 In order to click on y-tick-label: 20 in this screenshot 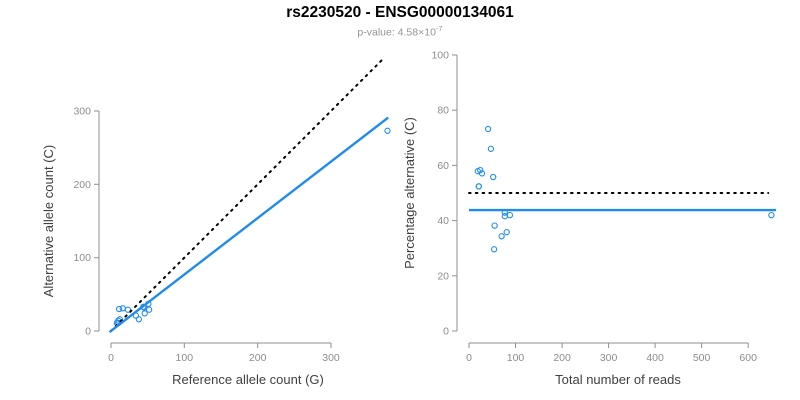, I will do `click(443, 276)`.